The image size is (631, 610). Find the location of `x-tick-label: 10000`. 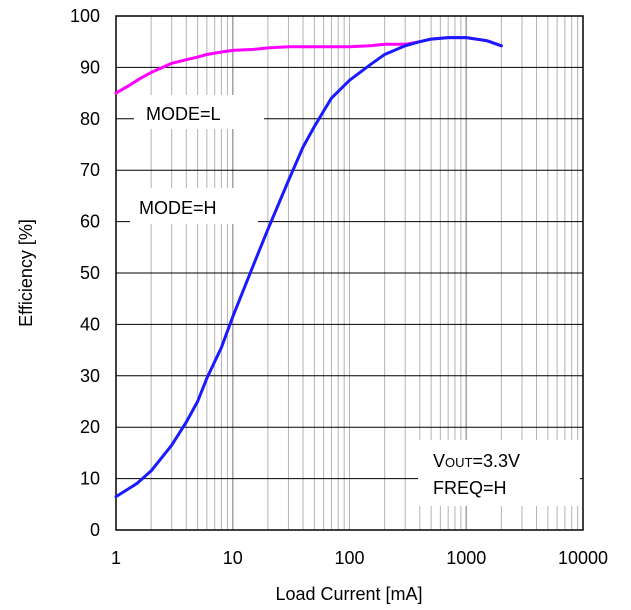

x-tick-label: 10000 is located at coordinates (583, 558).